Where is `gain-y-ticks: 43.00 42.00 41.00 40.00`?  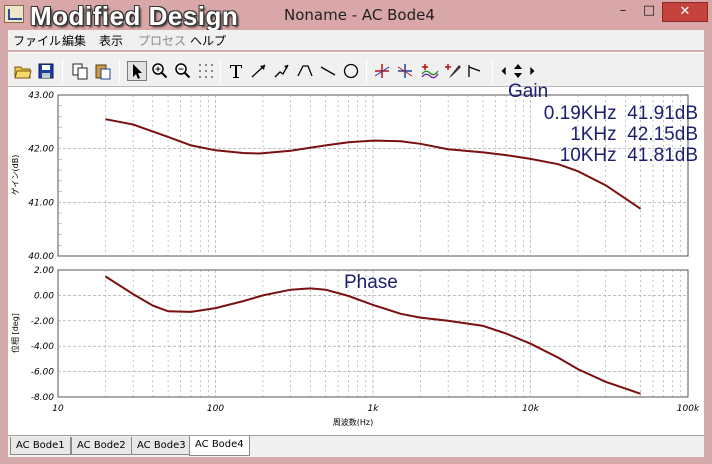
gain-y-ticks: 43.00 42.00 41.00 40.00 is located at coordinates (41, 176).